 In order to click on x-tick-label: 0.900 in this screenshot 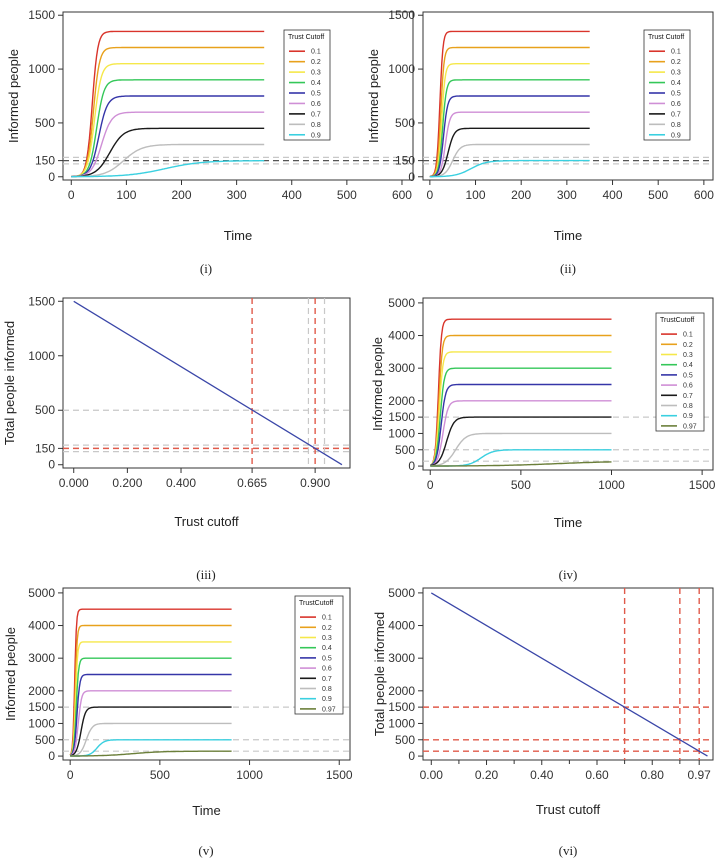, I will do `click(315, 483)`.